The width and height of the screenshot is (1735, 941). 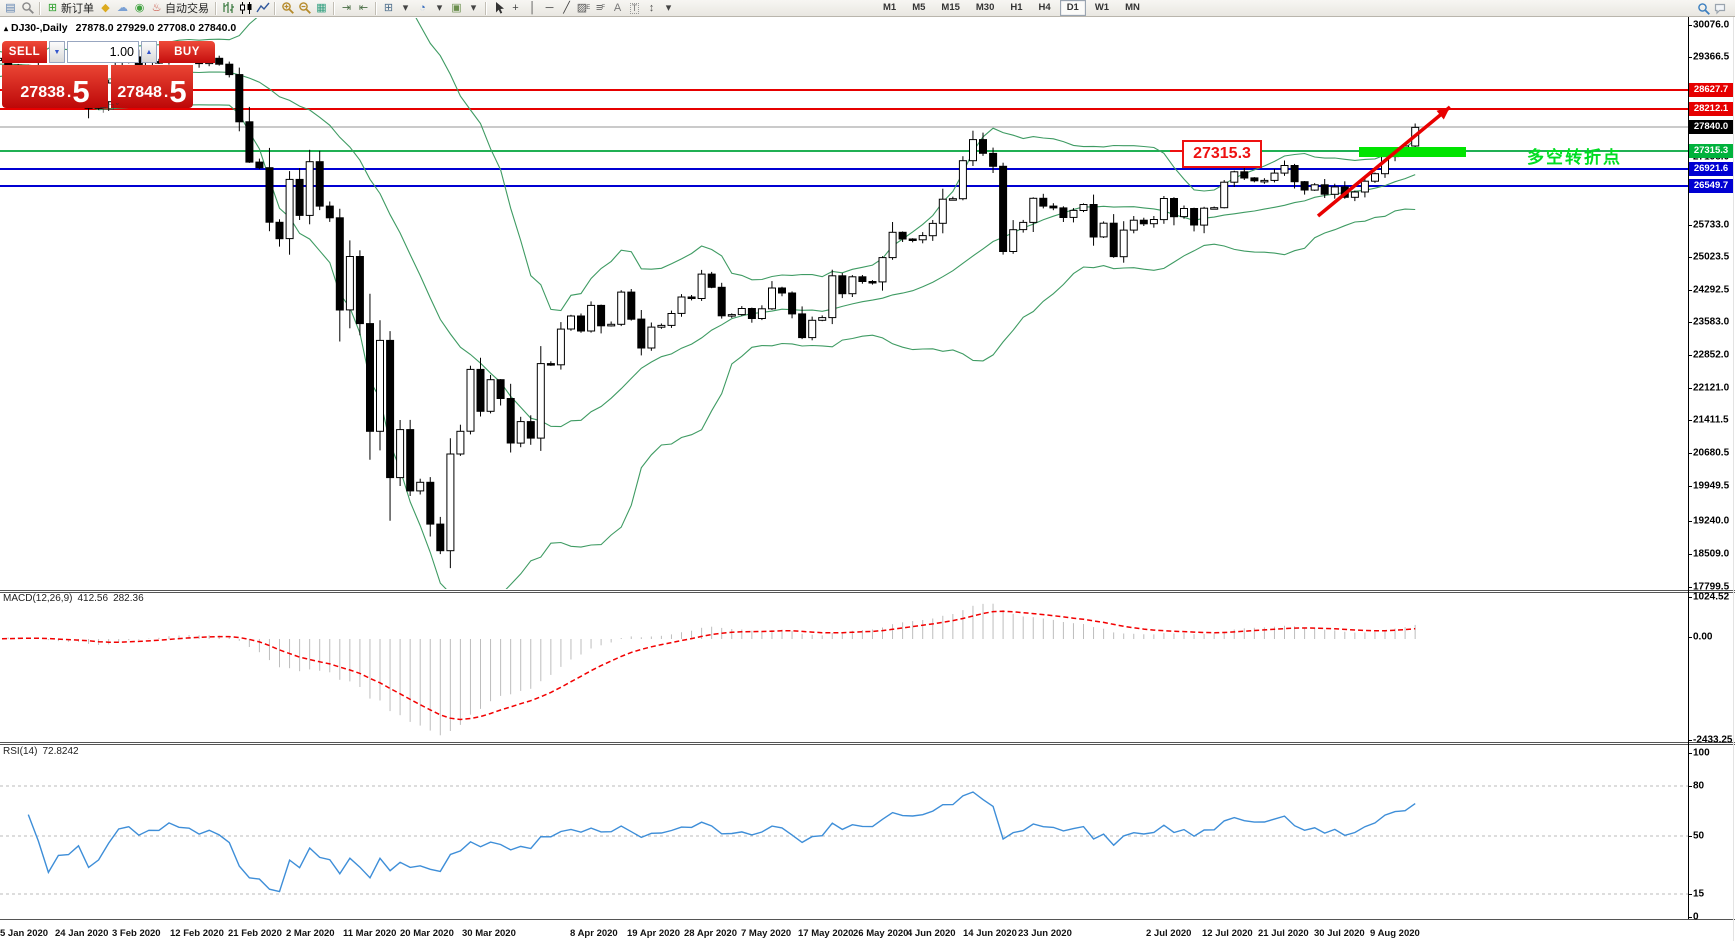 What do you see at coordinates (950, 7) in the screenshot?
I see `timeframe-m15: M15` at bounding box center [950, 7].